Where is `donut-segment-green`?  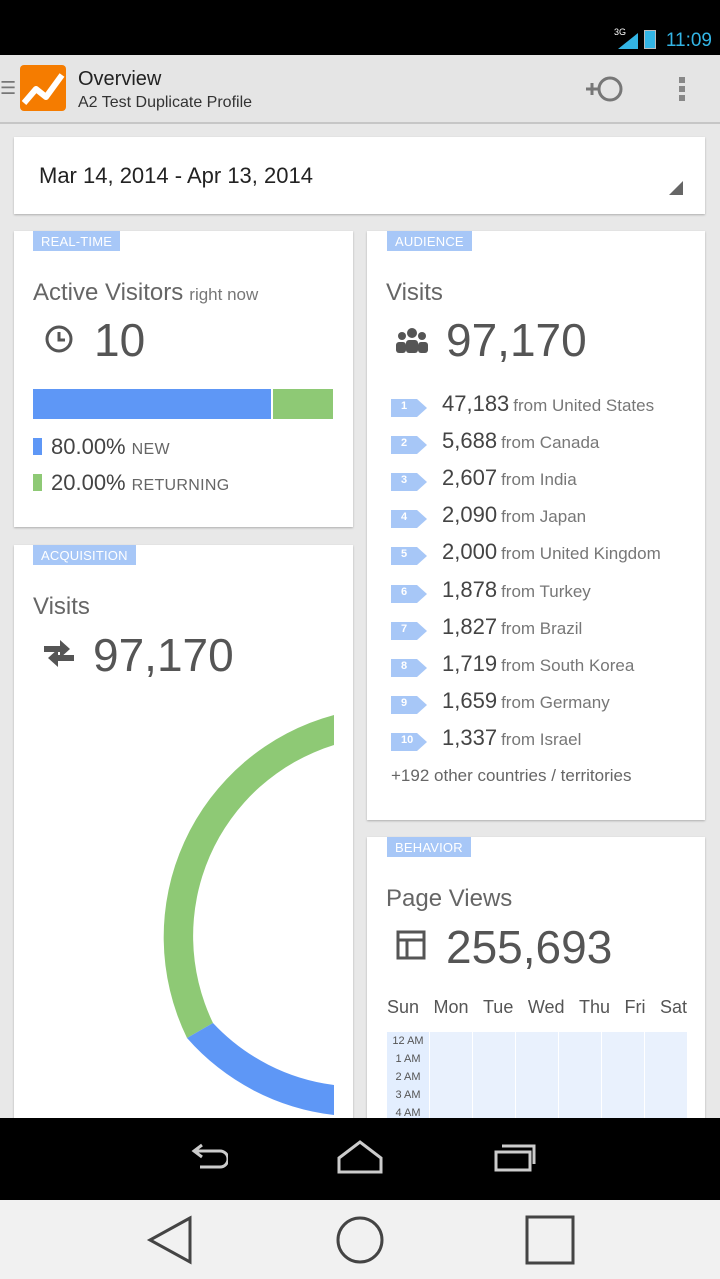 donut-segment-green is located at coordinates (248, 876).